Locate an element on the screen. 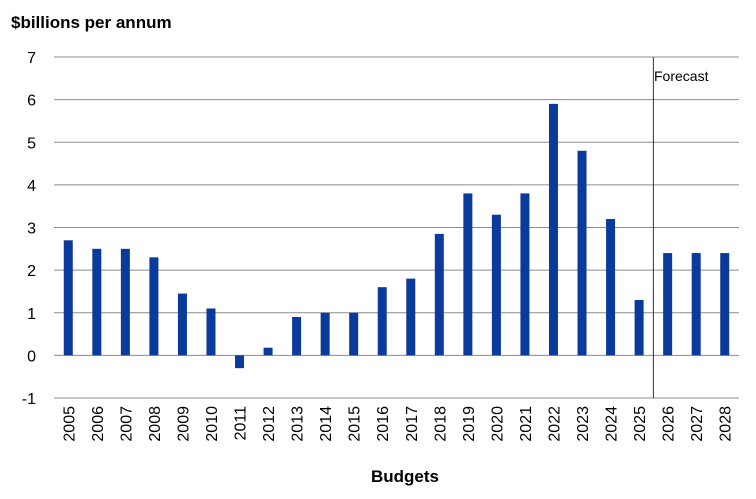  x-tick-label: 2013 is located at coordinates (298, 424).